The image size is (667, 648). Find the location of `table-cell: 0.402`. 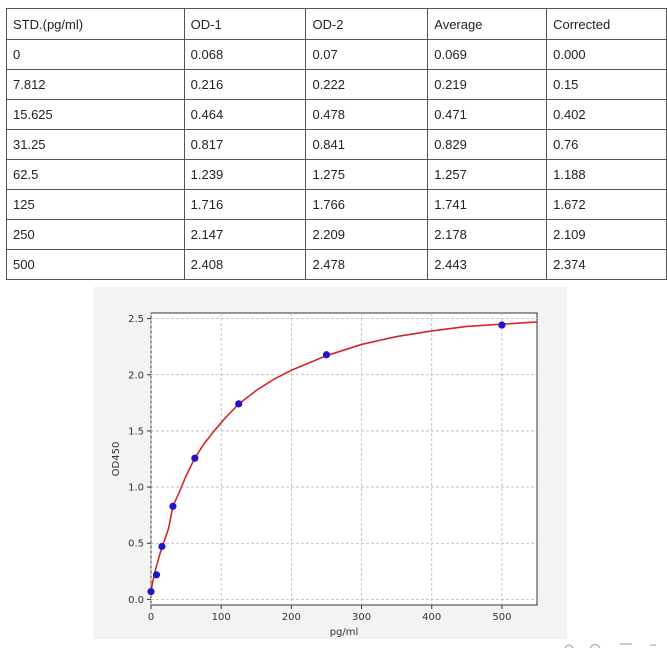

table-cell: 0.402 is located at coordinates (606, 114).